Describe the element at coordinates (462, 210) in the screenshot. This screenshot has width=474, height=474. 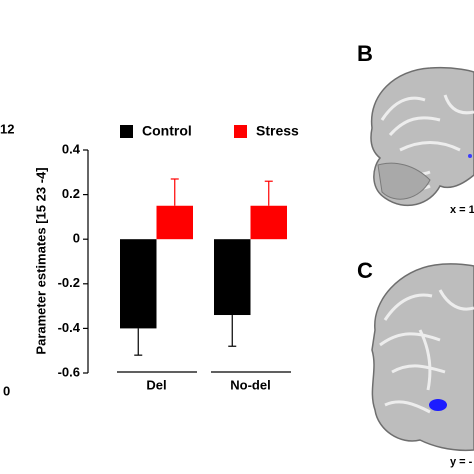
I see `coordinate-label: x = 1` at that location.